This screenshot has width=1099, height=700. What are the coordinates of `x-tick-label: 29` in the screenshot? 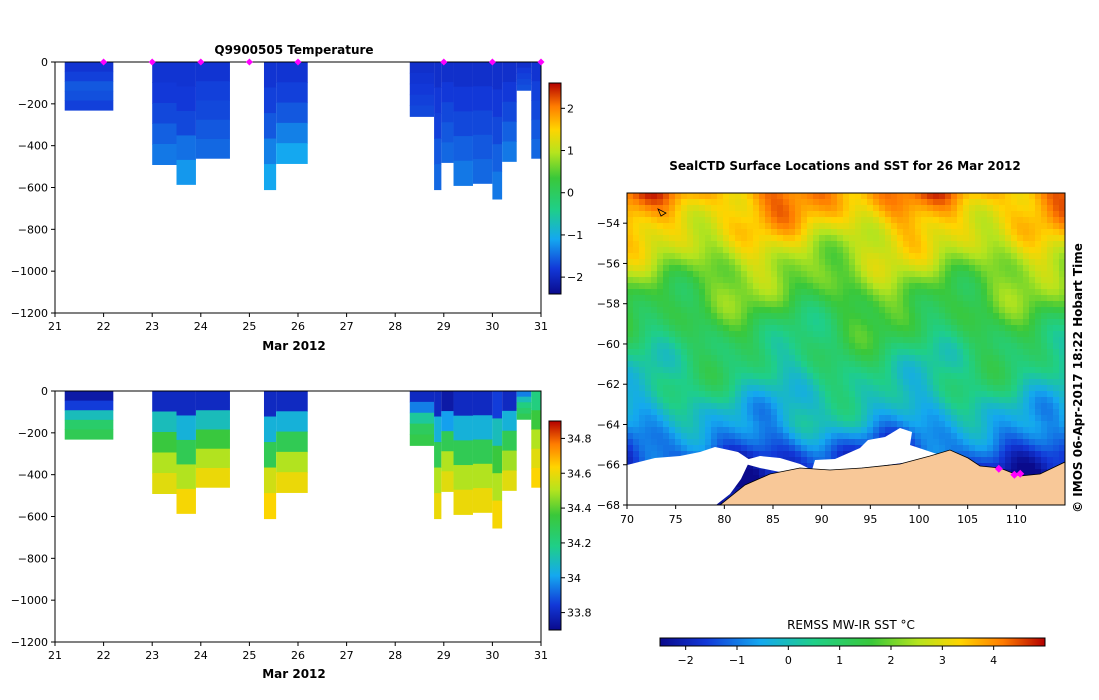 It's located at (444, 326).